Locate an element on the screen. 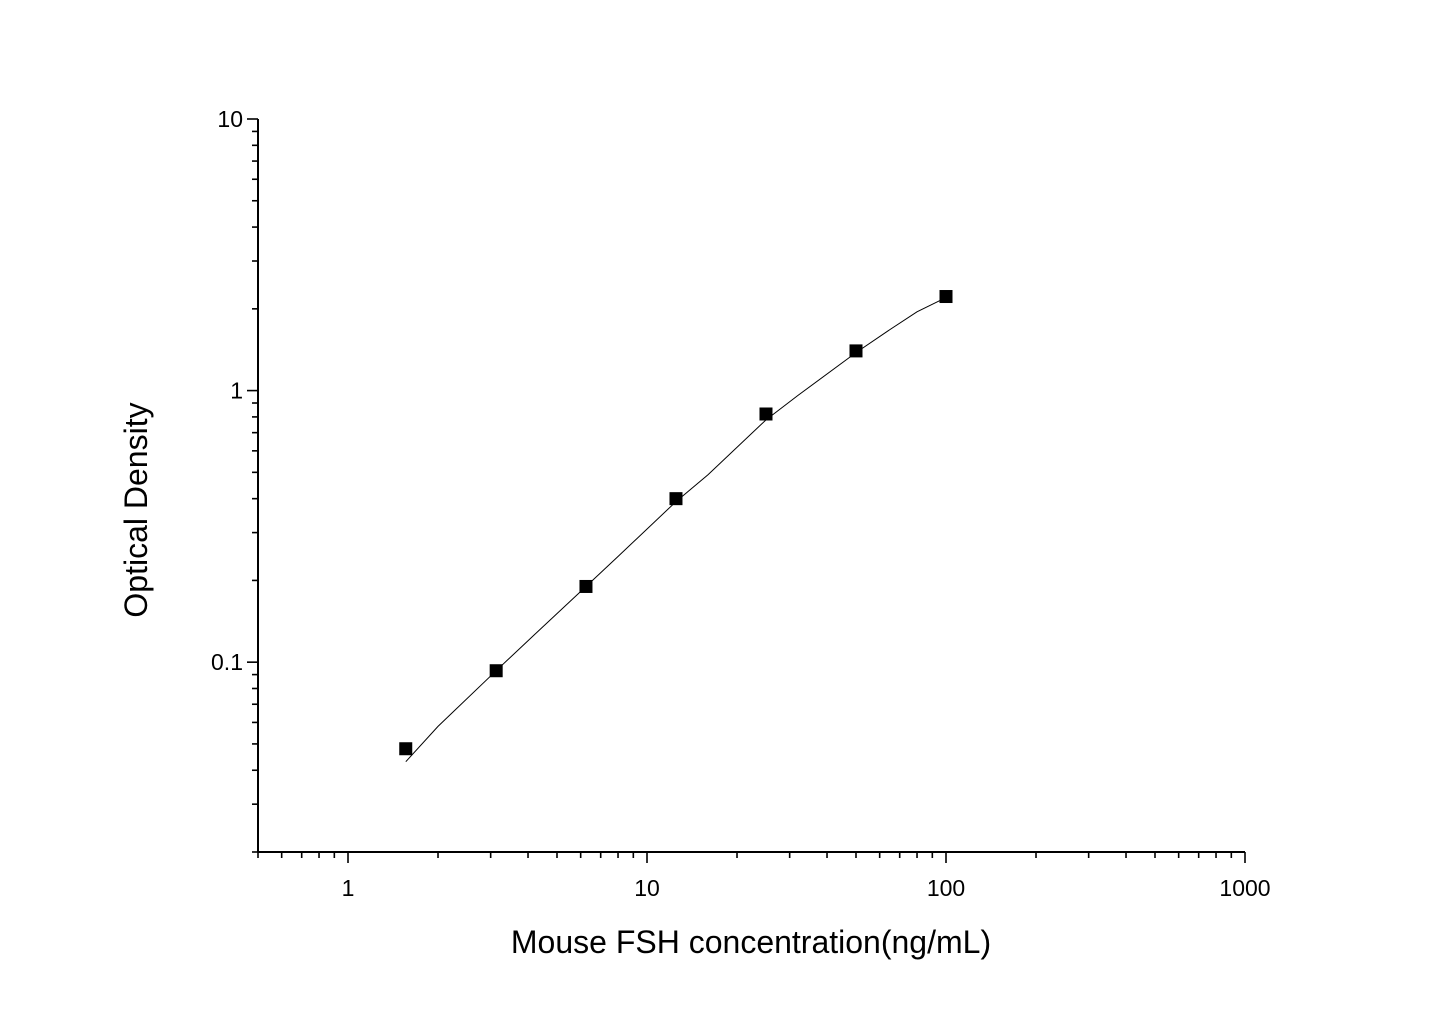 This screenshot has height=1021, width=1445. y-axis-title: Optical Density is located at coordinates (136, 509).